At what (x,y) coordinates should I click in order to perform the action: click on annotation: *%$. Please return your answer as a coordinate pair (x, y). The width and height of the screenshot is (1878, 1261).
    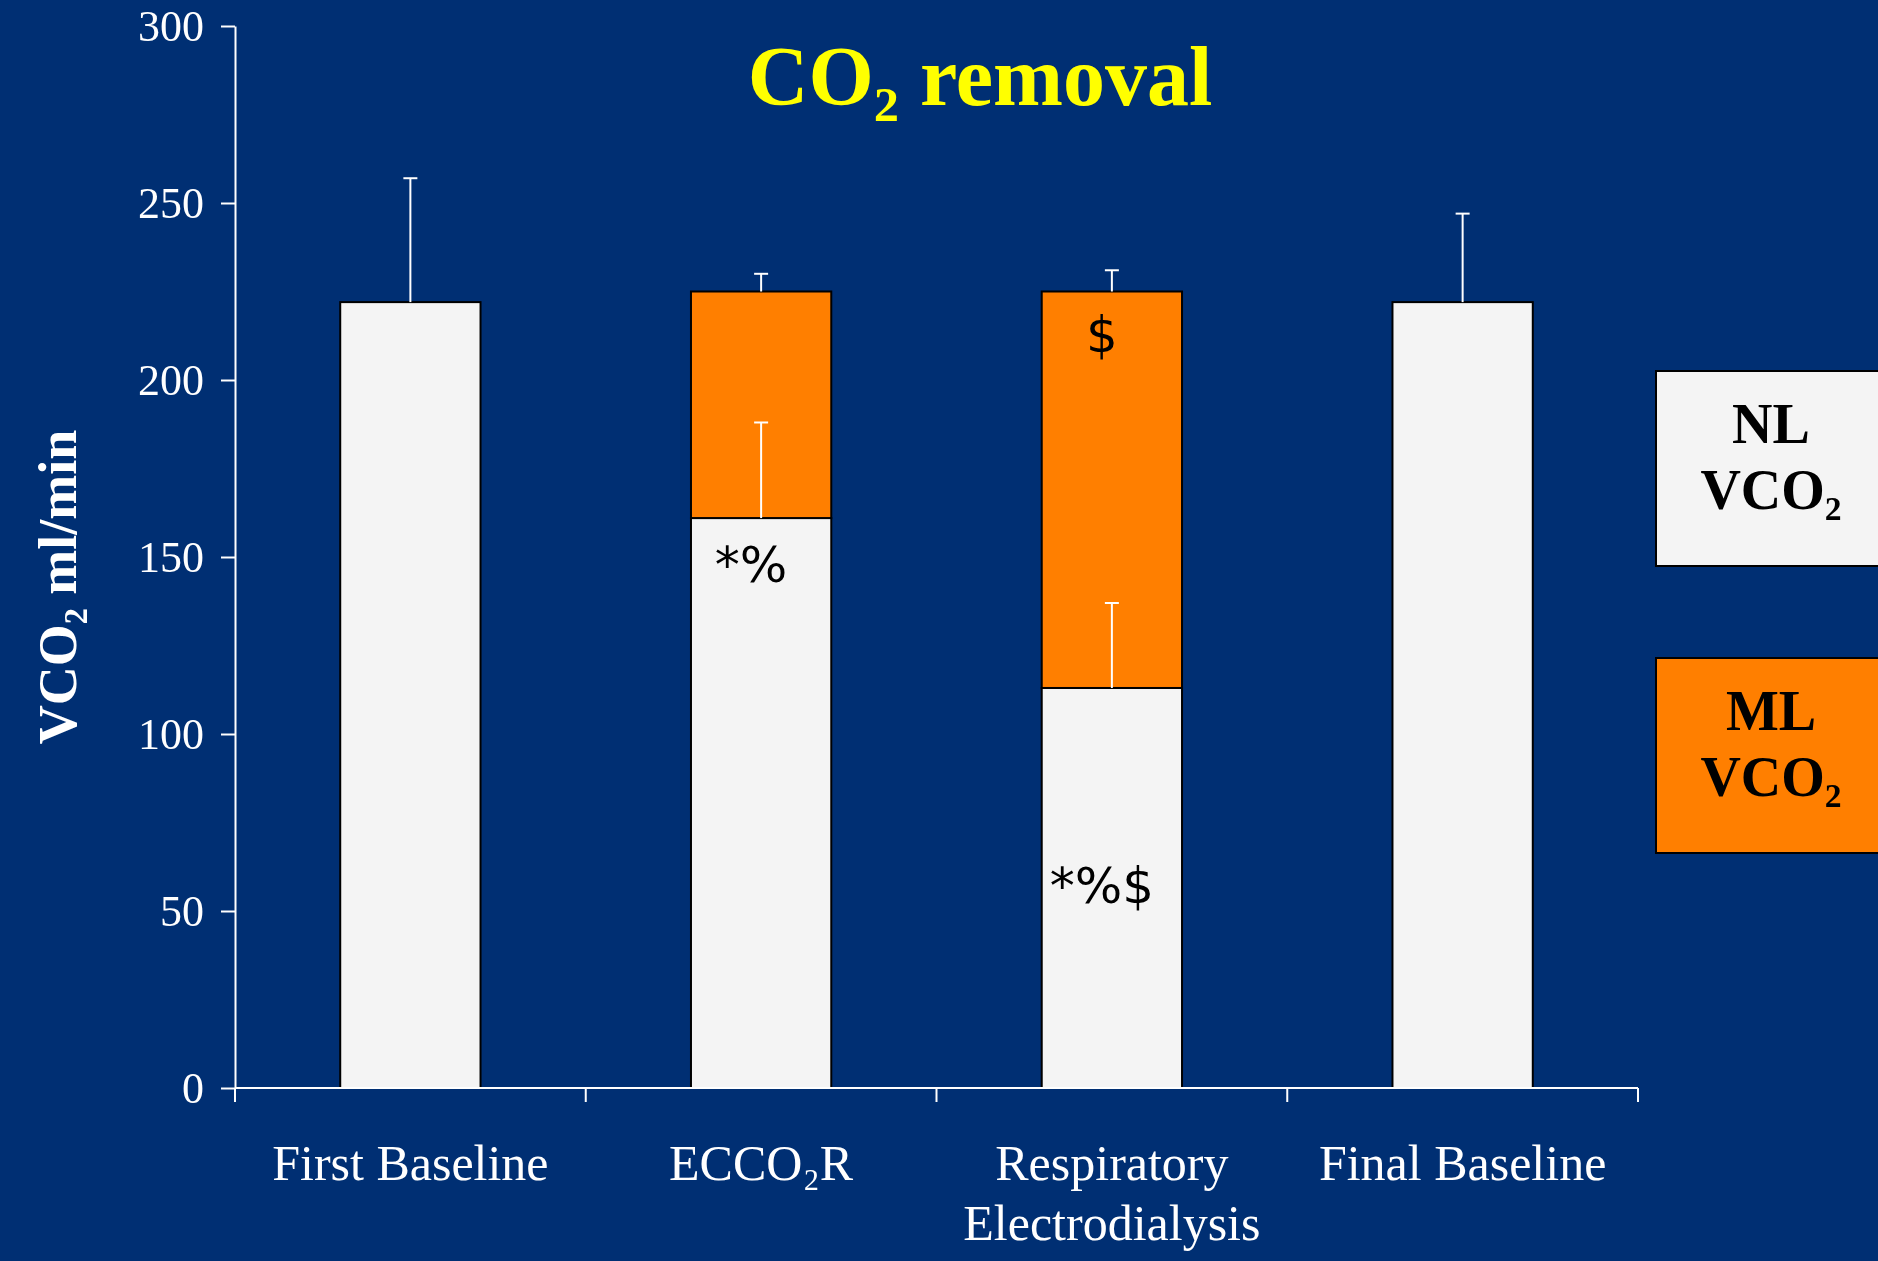
    Looking at the image, I should click on (1102, 886).